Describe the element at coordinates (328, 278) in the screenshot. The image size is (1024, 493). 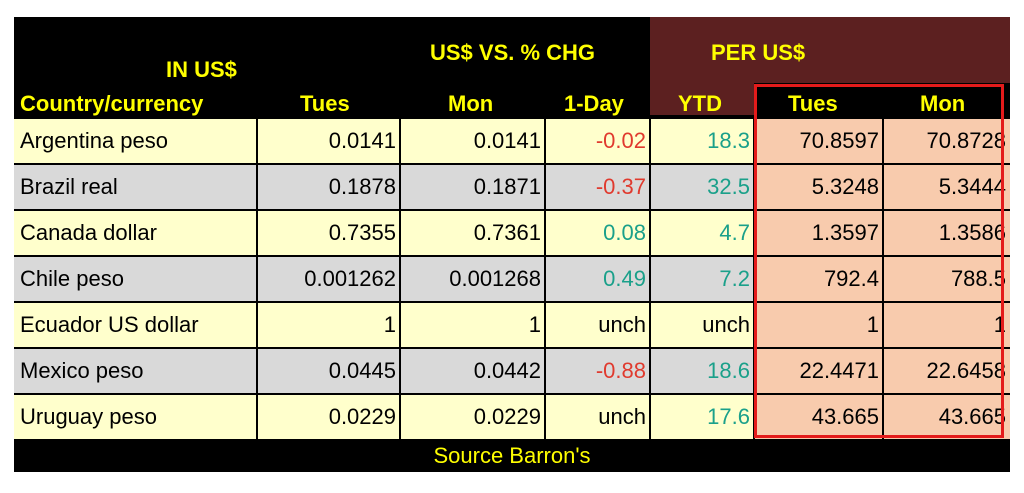
I see `row-tues: 0.001262` at that location.